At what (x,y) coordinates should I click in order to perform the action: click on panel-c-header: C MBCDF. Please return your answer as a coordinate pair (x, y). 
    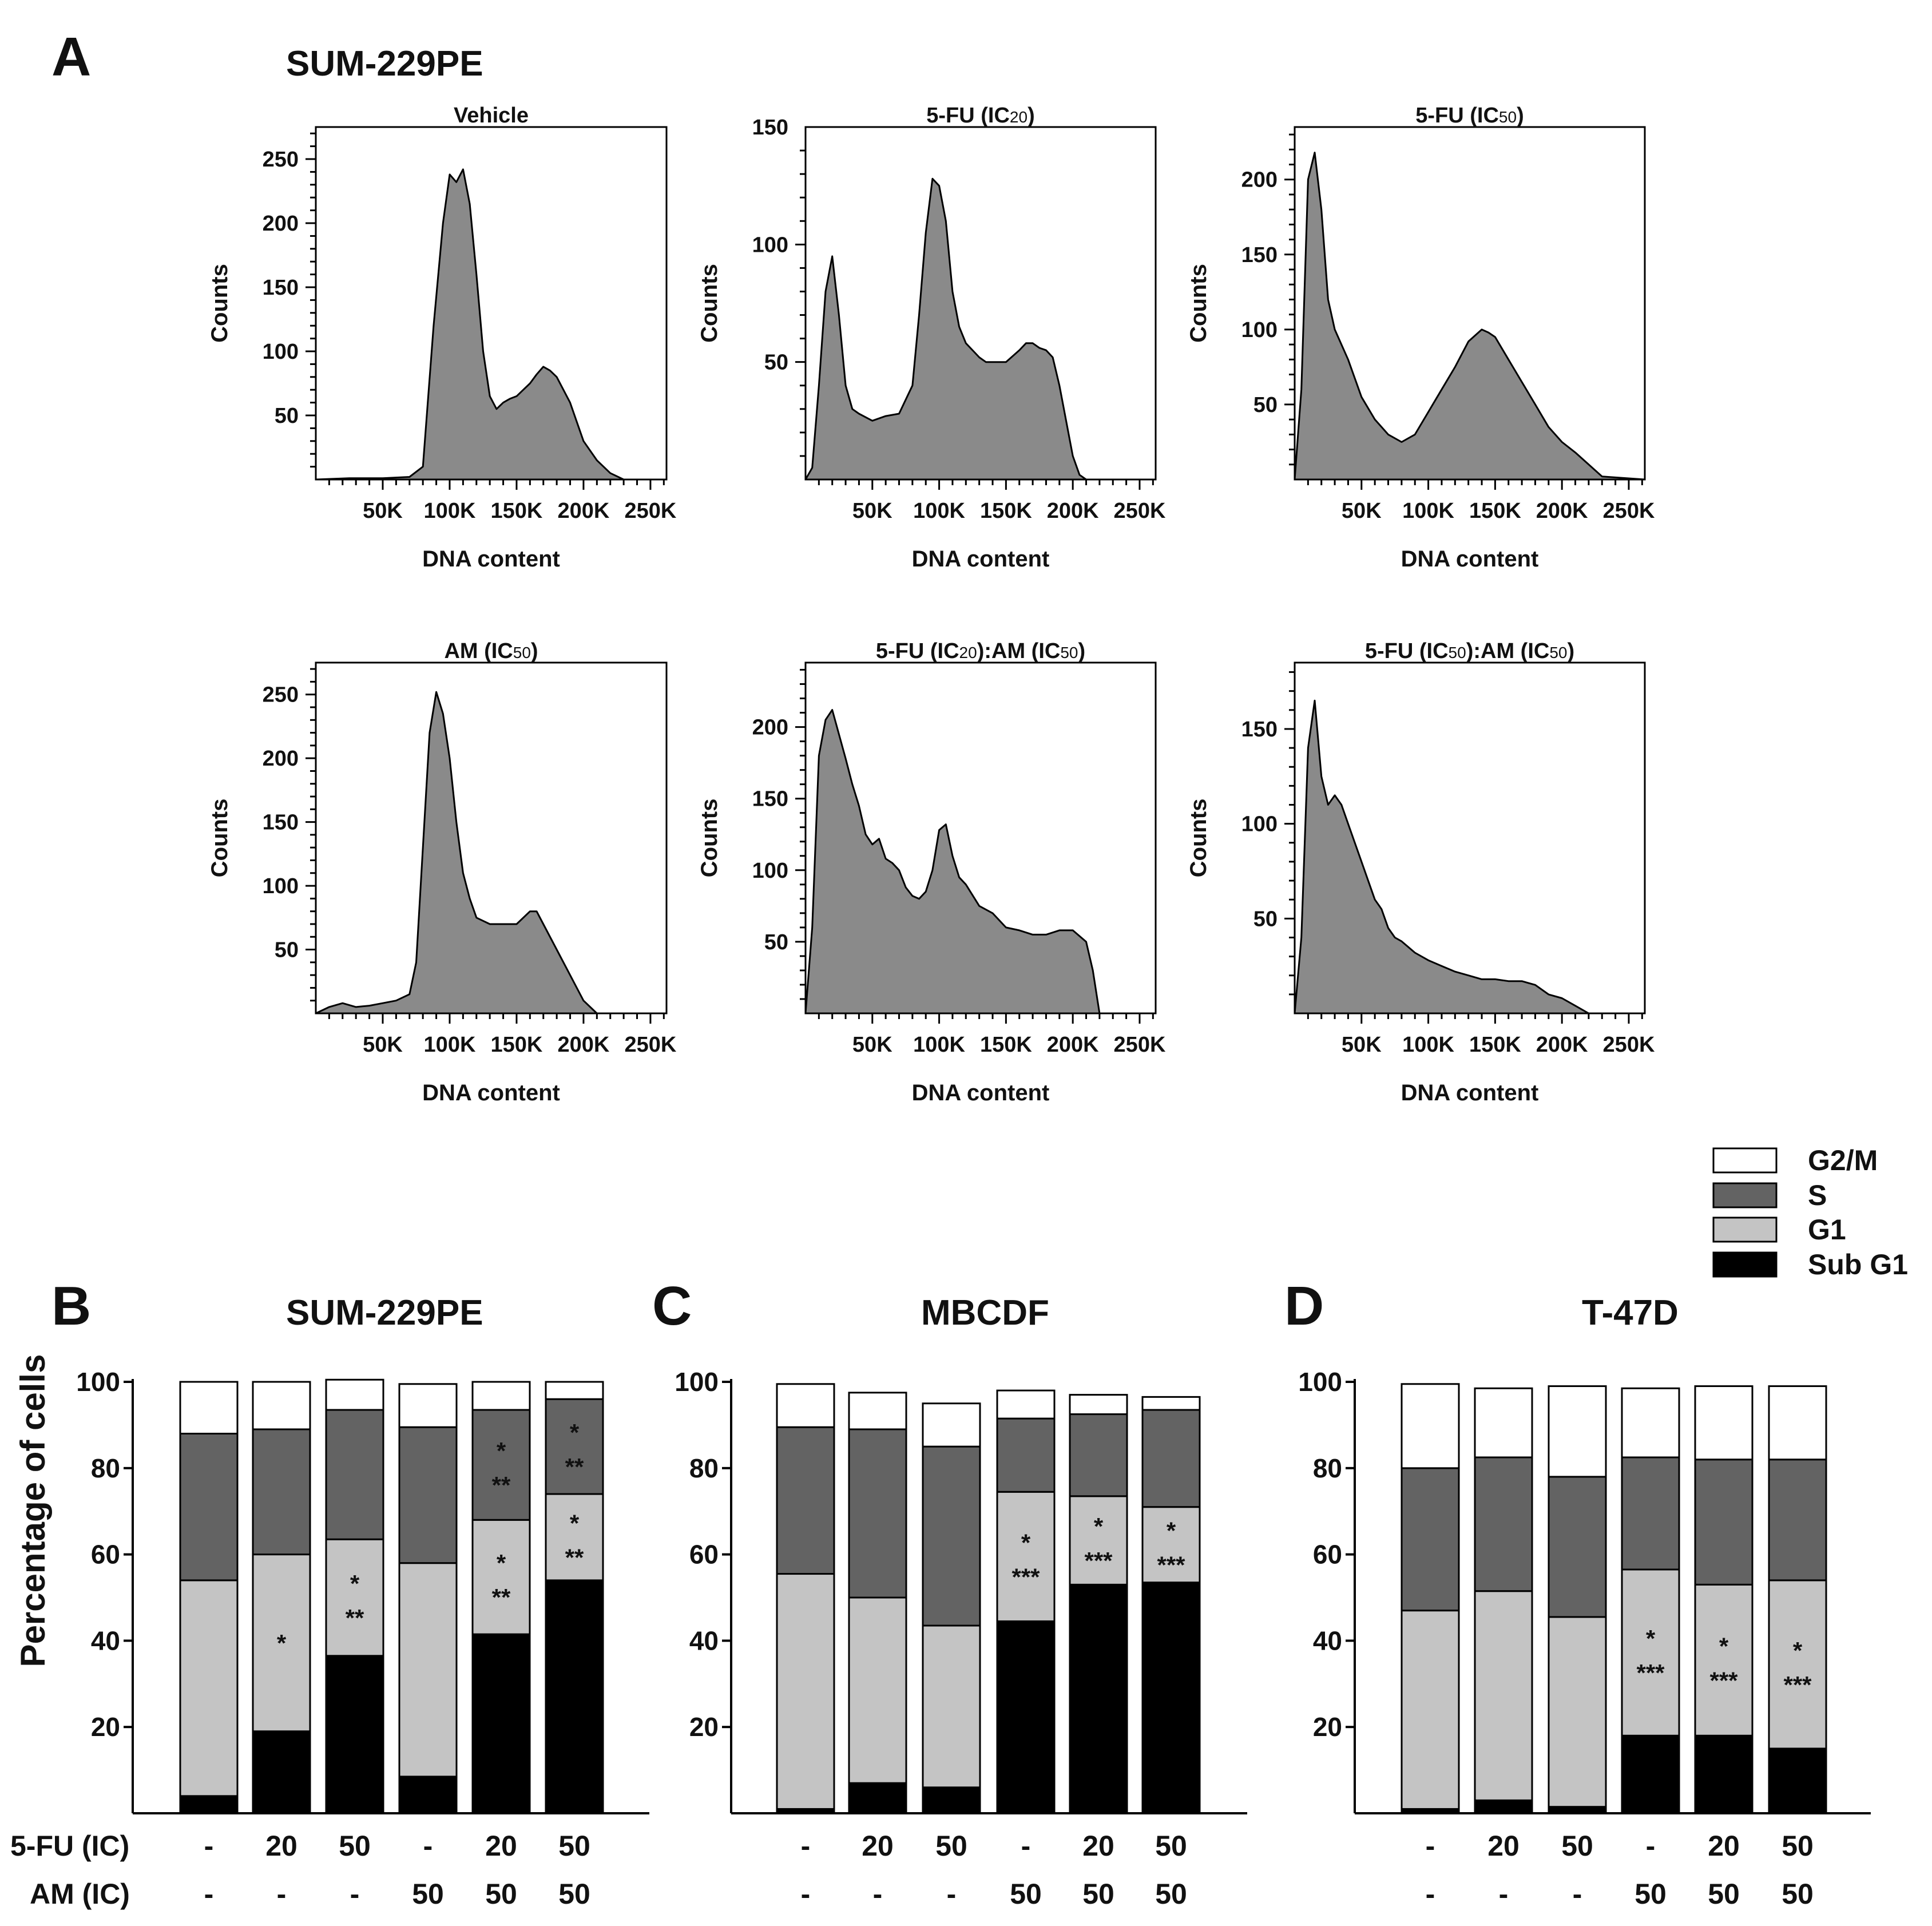
    Looking at the image, I should click on (850, 1306).